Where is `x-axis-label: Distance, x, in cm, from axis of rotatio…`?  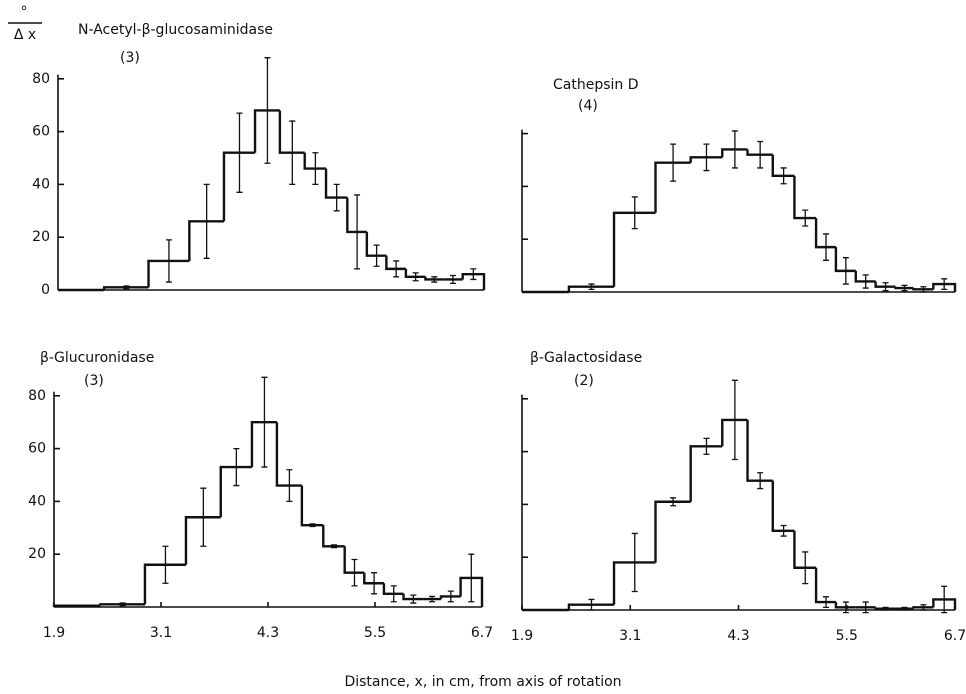
x-axis-label: Distance, x, in cm, from axis of rotatio… is located at coordinates (482, 682).